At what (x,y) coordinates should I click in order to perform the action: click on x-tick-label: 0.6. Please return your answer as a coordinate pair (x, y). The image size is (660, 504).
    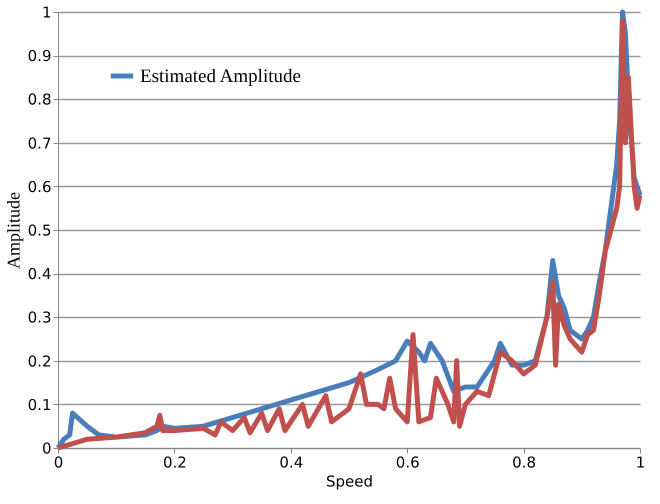
    Looking at the image, I should click on (408, 463).